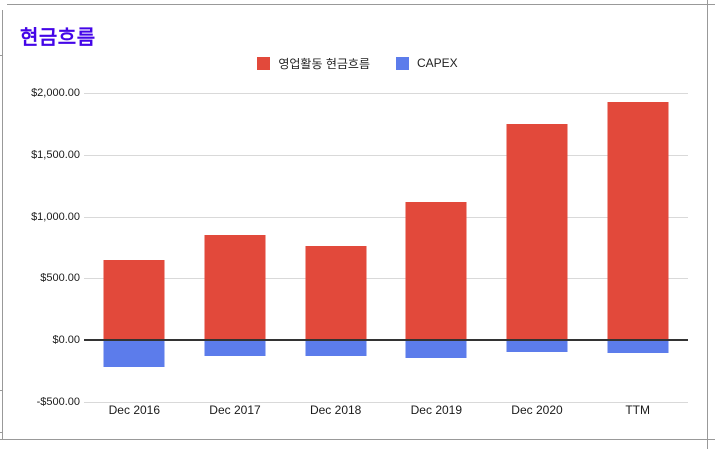 Image resolution: width=715 pixels, height=449 pixels. I want to click on bar-slot-dec-2018, so click(335, 224).